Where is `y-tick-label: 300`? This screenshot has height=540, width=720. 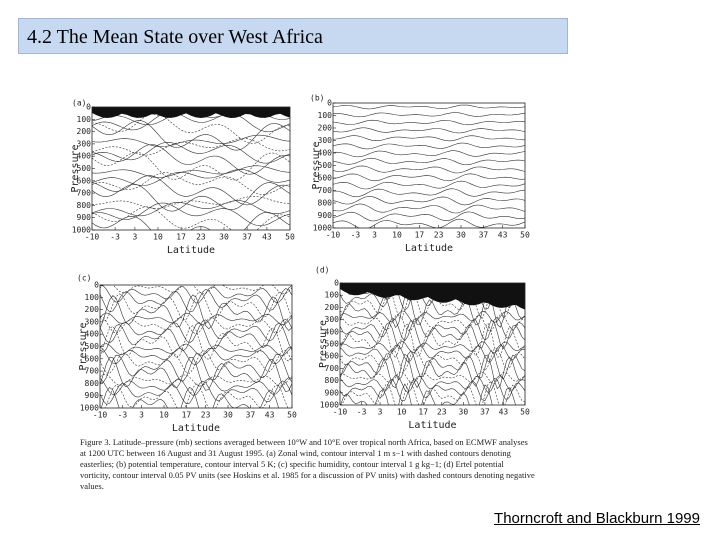 y-tick-label: 300 is located at coordinates (92, 321).